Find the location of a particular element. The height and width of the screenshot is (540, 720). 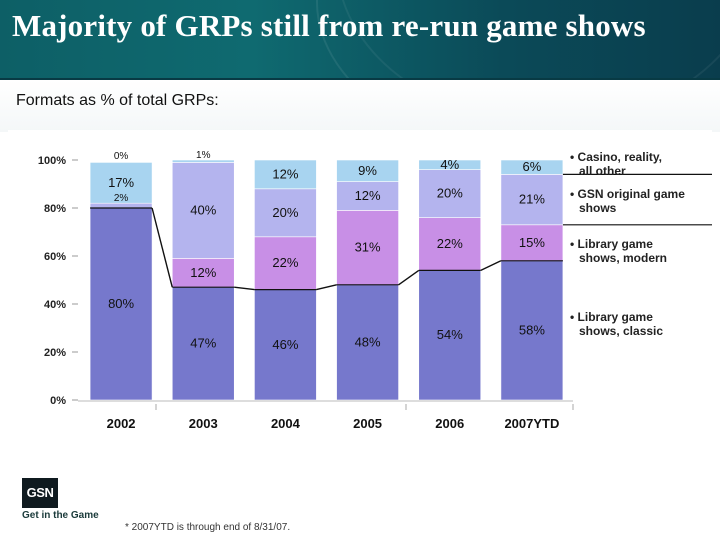

data-label: 2% is located at coordinates (121, 198).